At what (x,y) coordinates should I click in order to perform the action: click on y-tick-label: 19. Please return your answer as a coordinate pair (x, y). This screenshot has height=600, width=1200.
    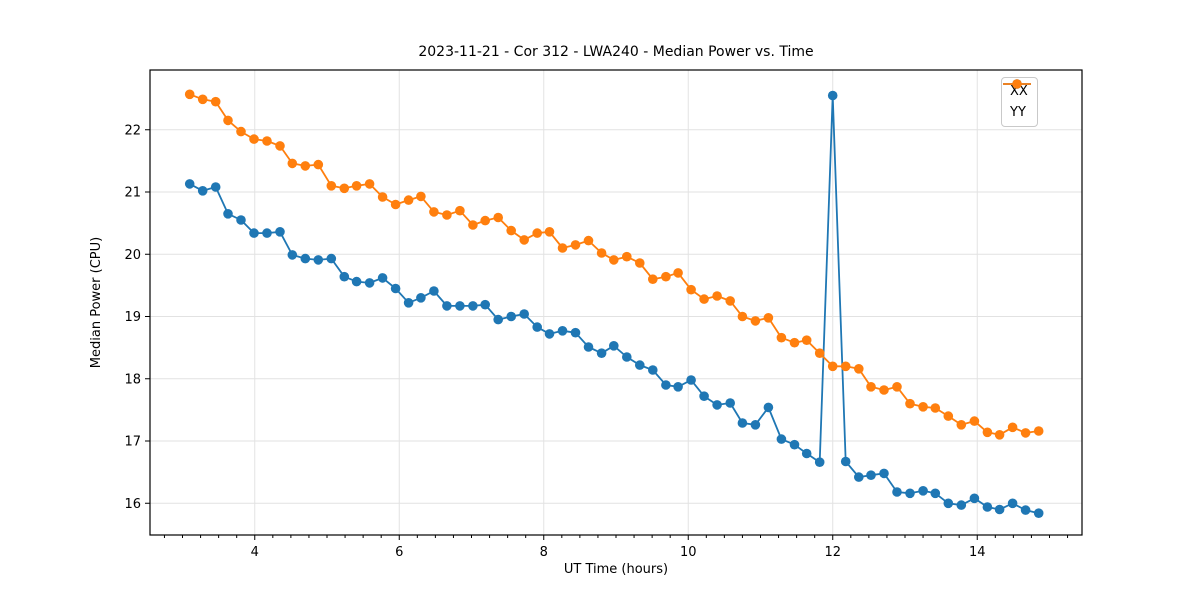
    Looking at the image, I should click on (132, 317).